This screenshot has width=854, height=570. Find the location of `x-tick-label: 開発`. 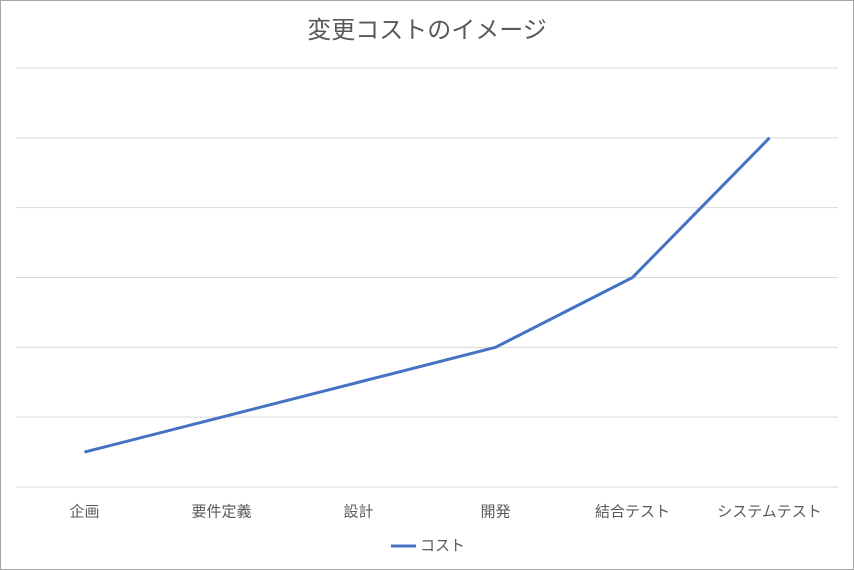

x-tick-label: 開発 is located at coordinates (495, 512).